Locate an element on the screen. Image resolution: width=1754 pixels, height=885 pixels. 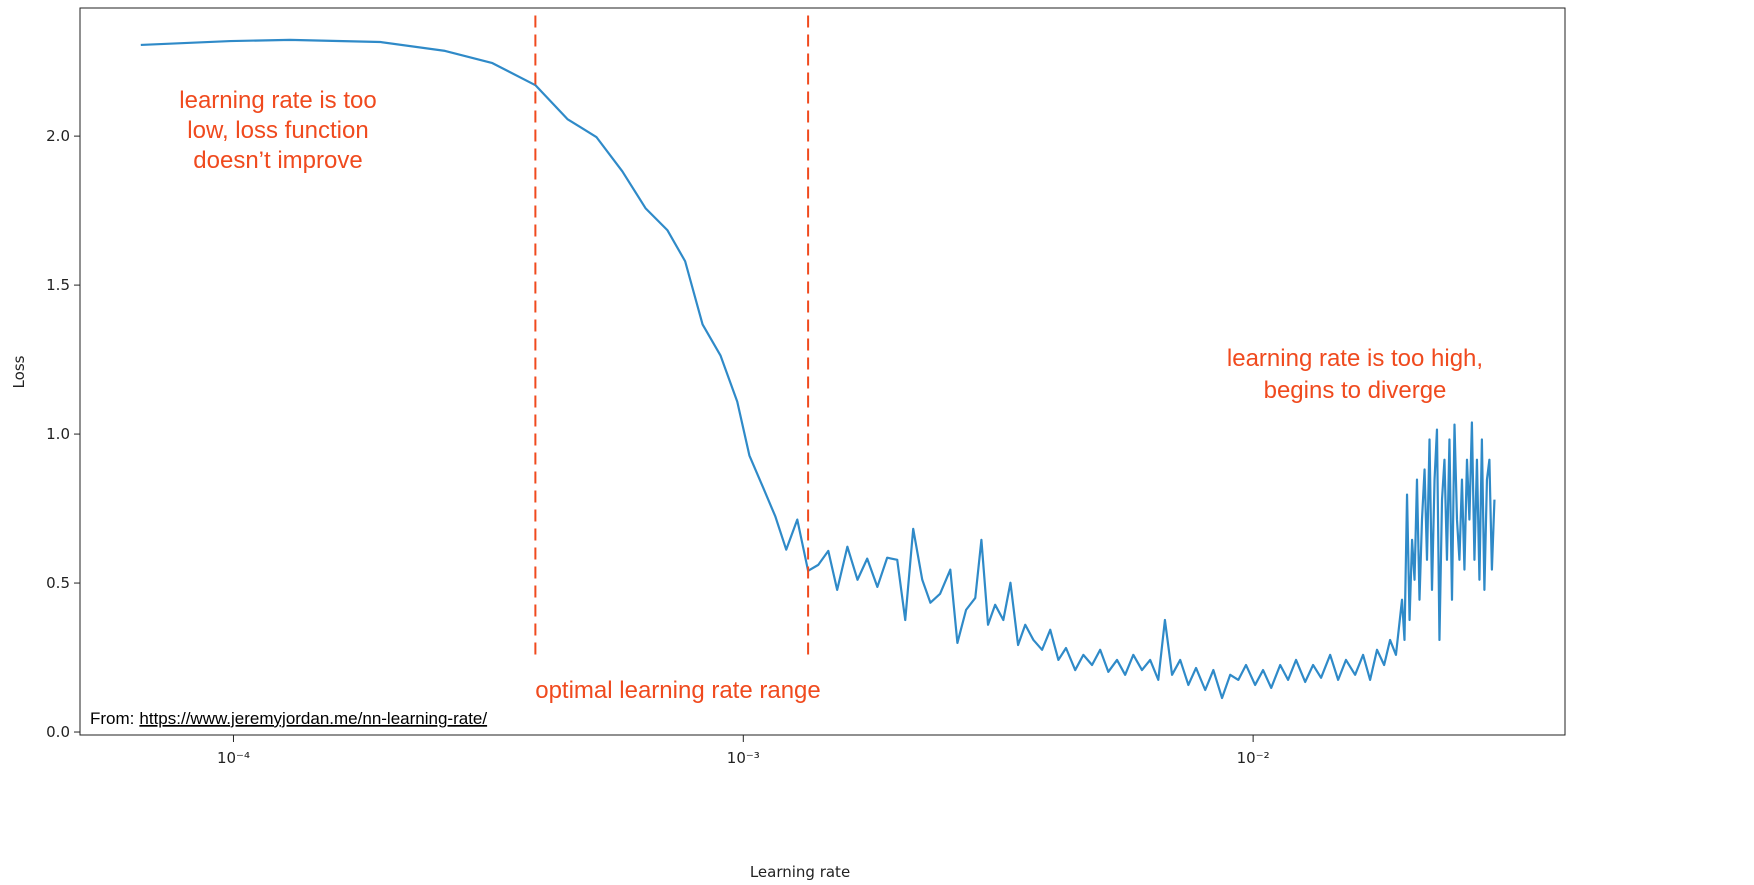
annotation: optimal learning rate range is located at coordinates (678, 690).